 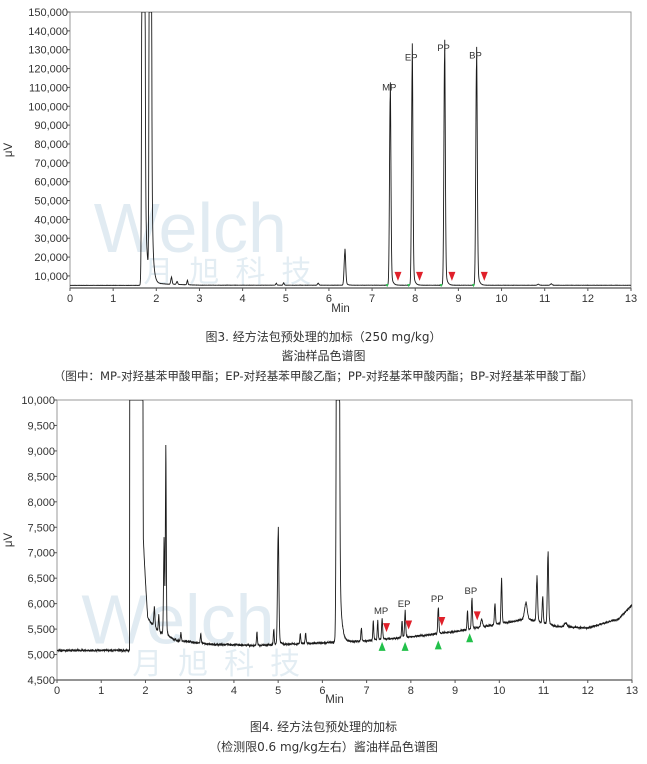 What do you see at coordinates (41, 426) in the screenshot?
I see `y-tick-label: 9,500` at bounding box center [41, 426].